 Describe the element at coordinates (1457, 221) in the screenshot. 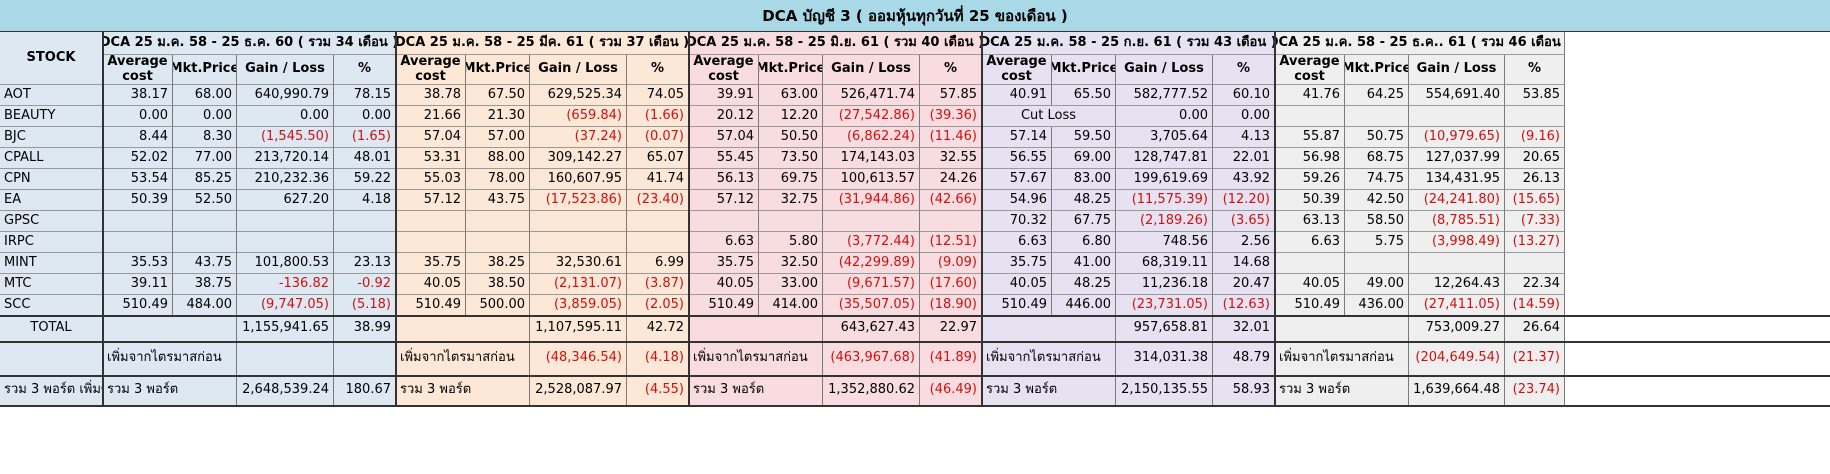

I see `gain-loss-cell: (8,785.51)` at that location.